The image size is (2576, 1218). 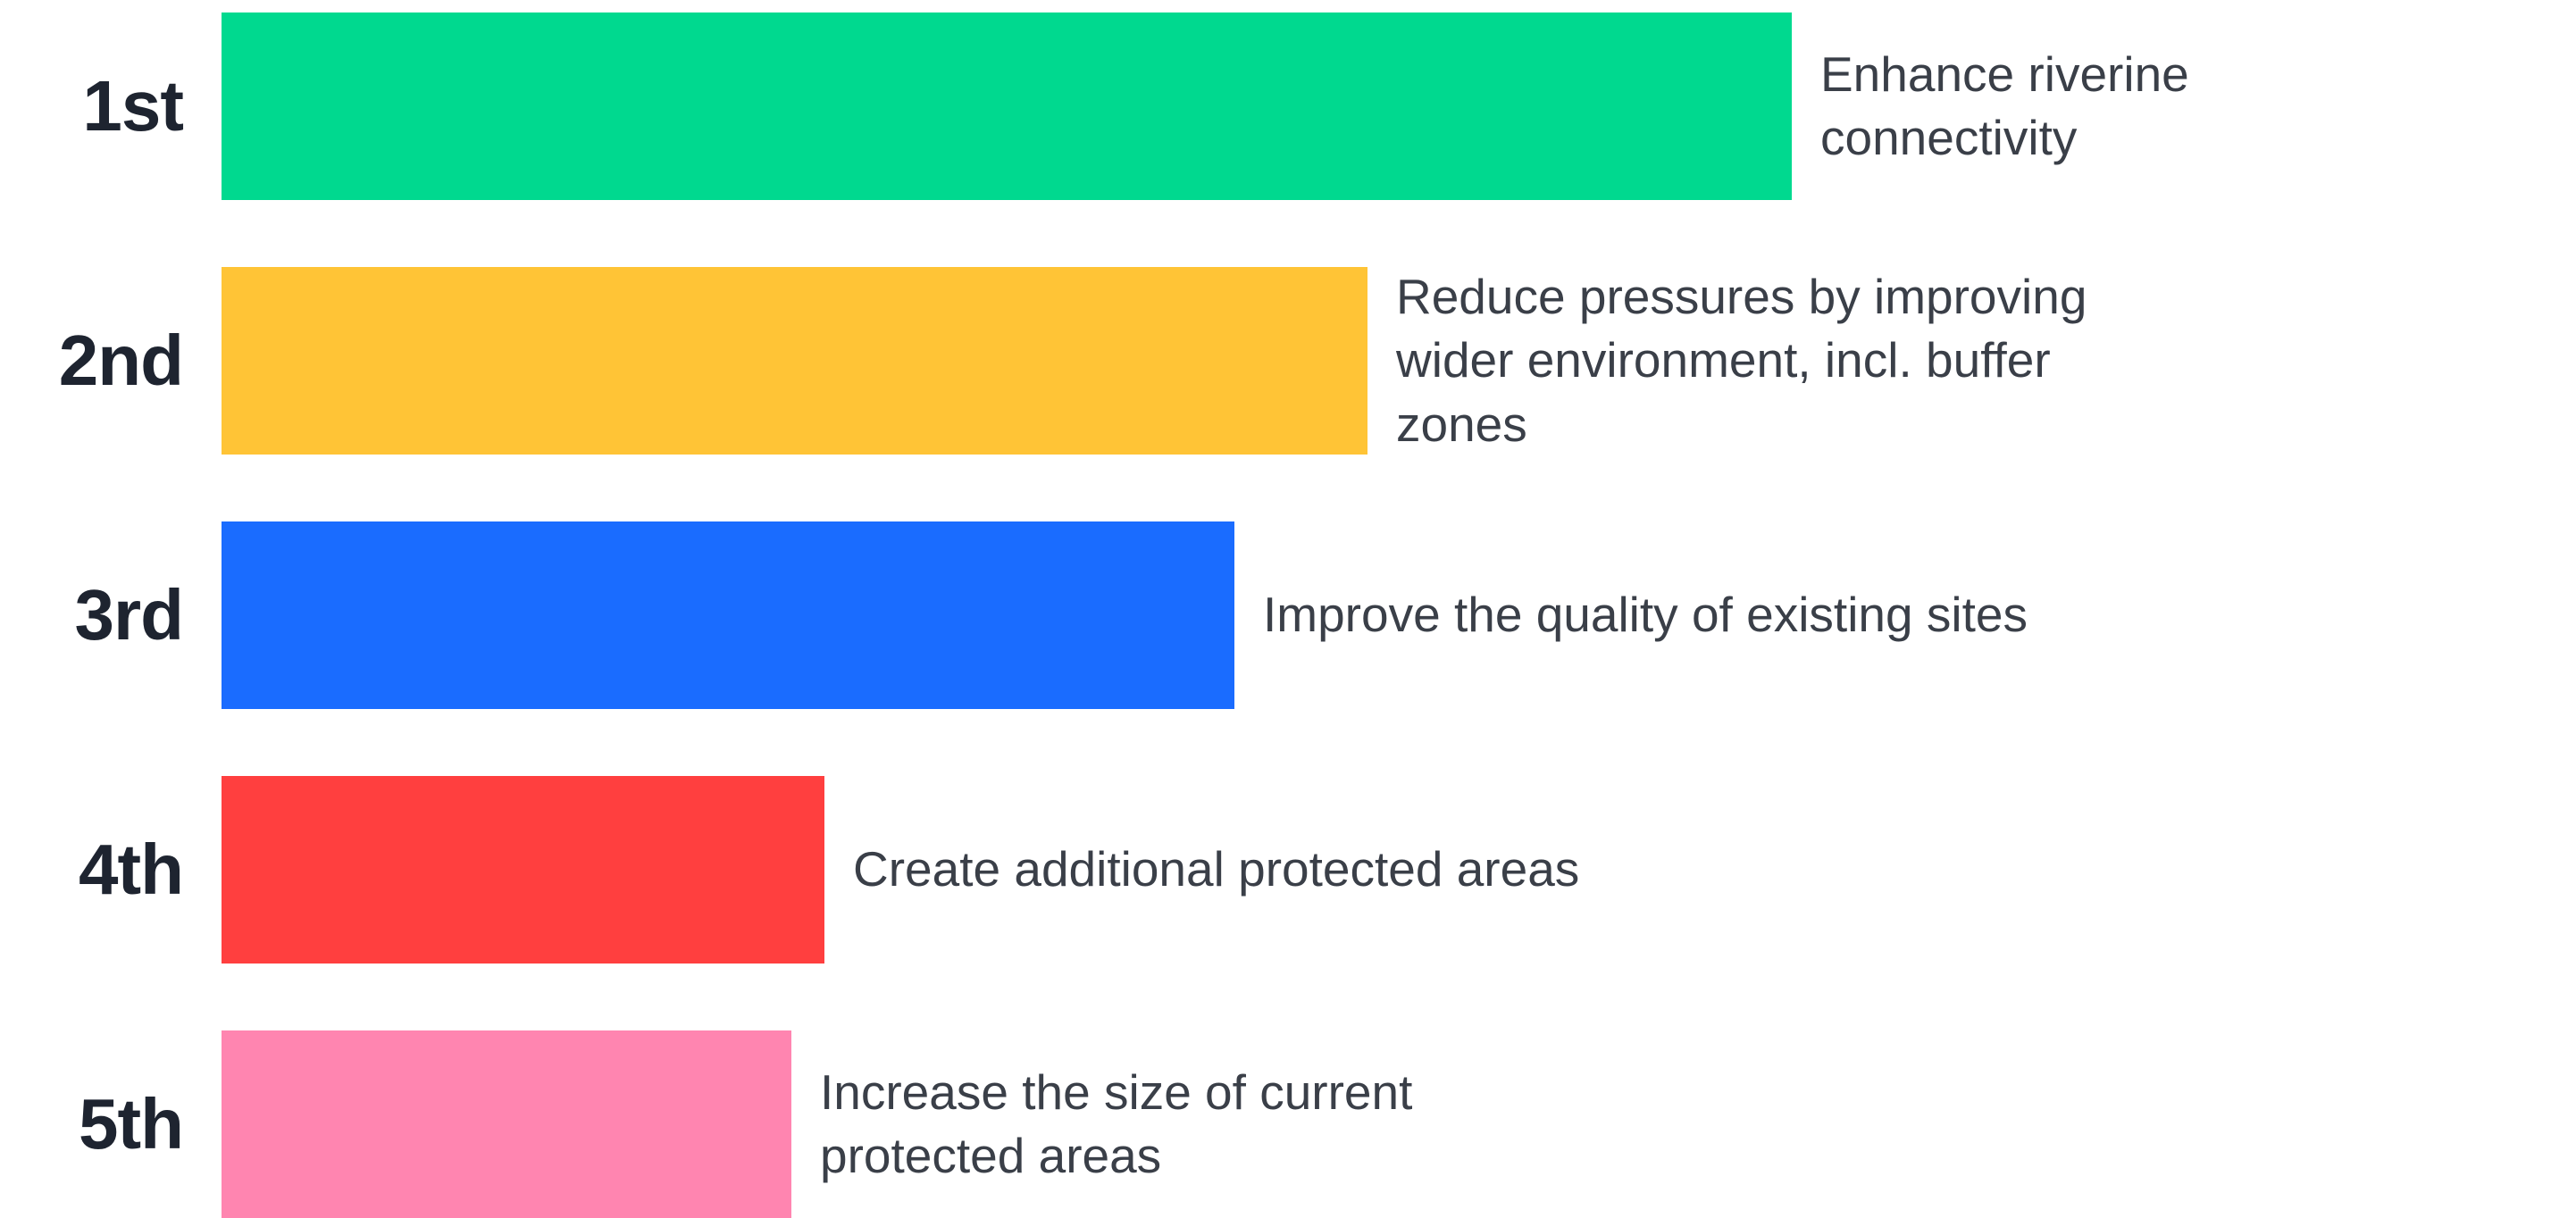 What do you see at coordinates (133, 106) in the screenshot?
I see `rank-label: 1st` at bounding box center [133, 106].